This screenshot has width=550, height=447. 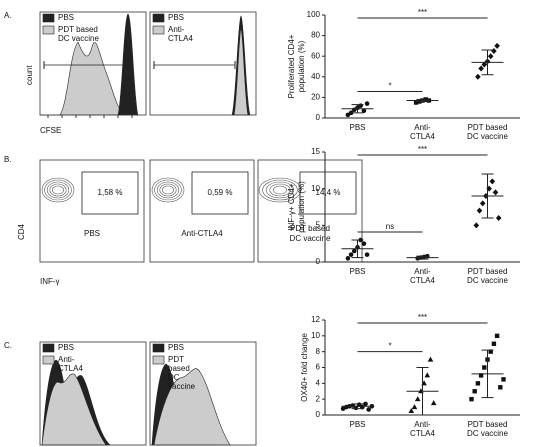 I want to click on gate, so click(x=328, y=193).